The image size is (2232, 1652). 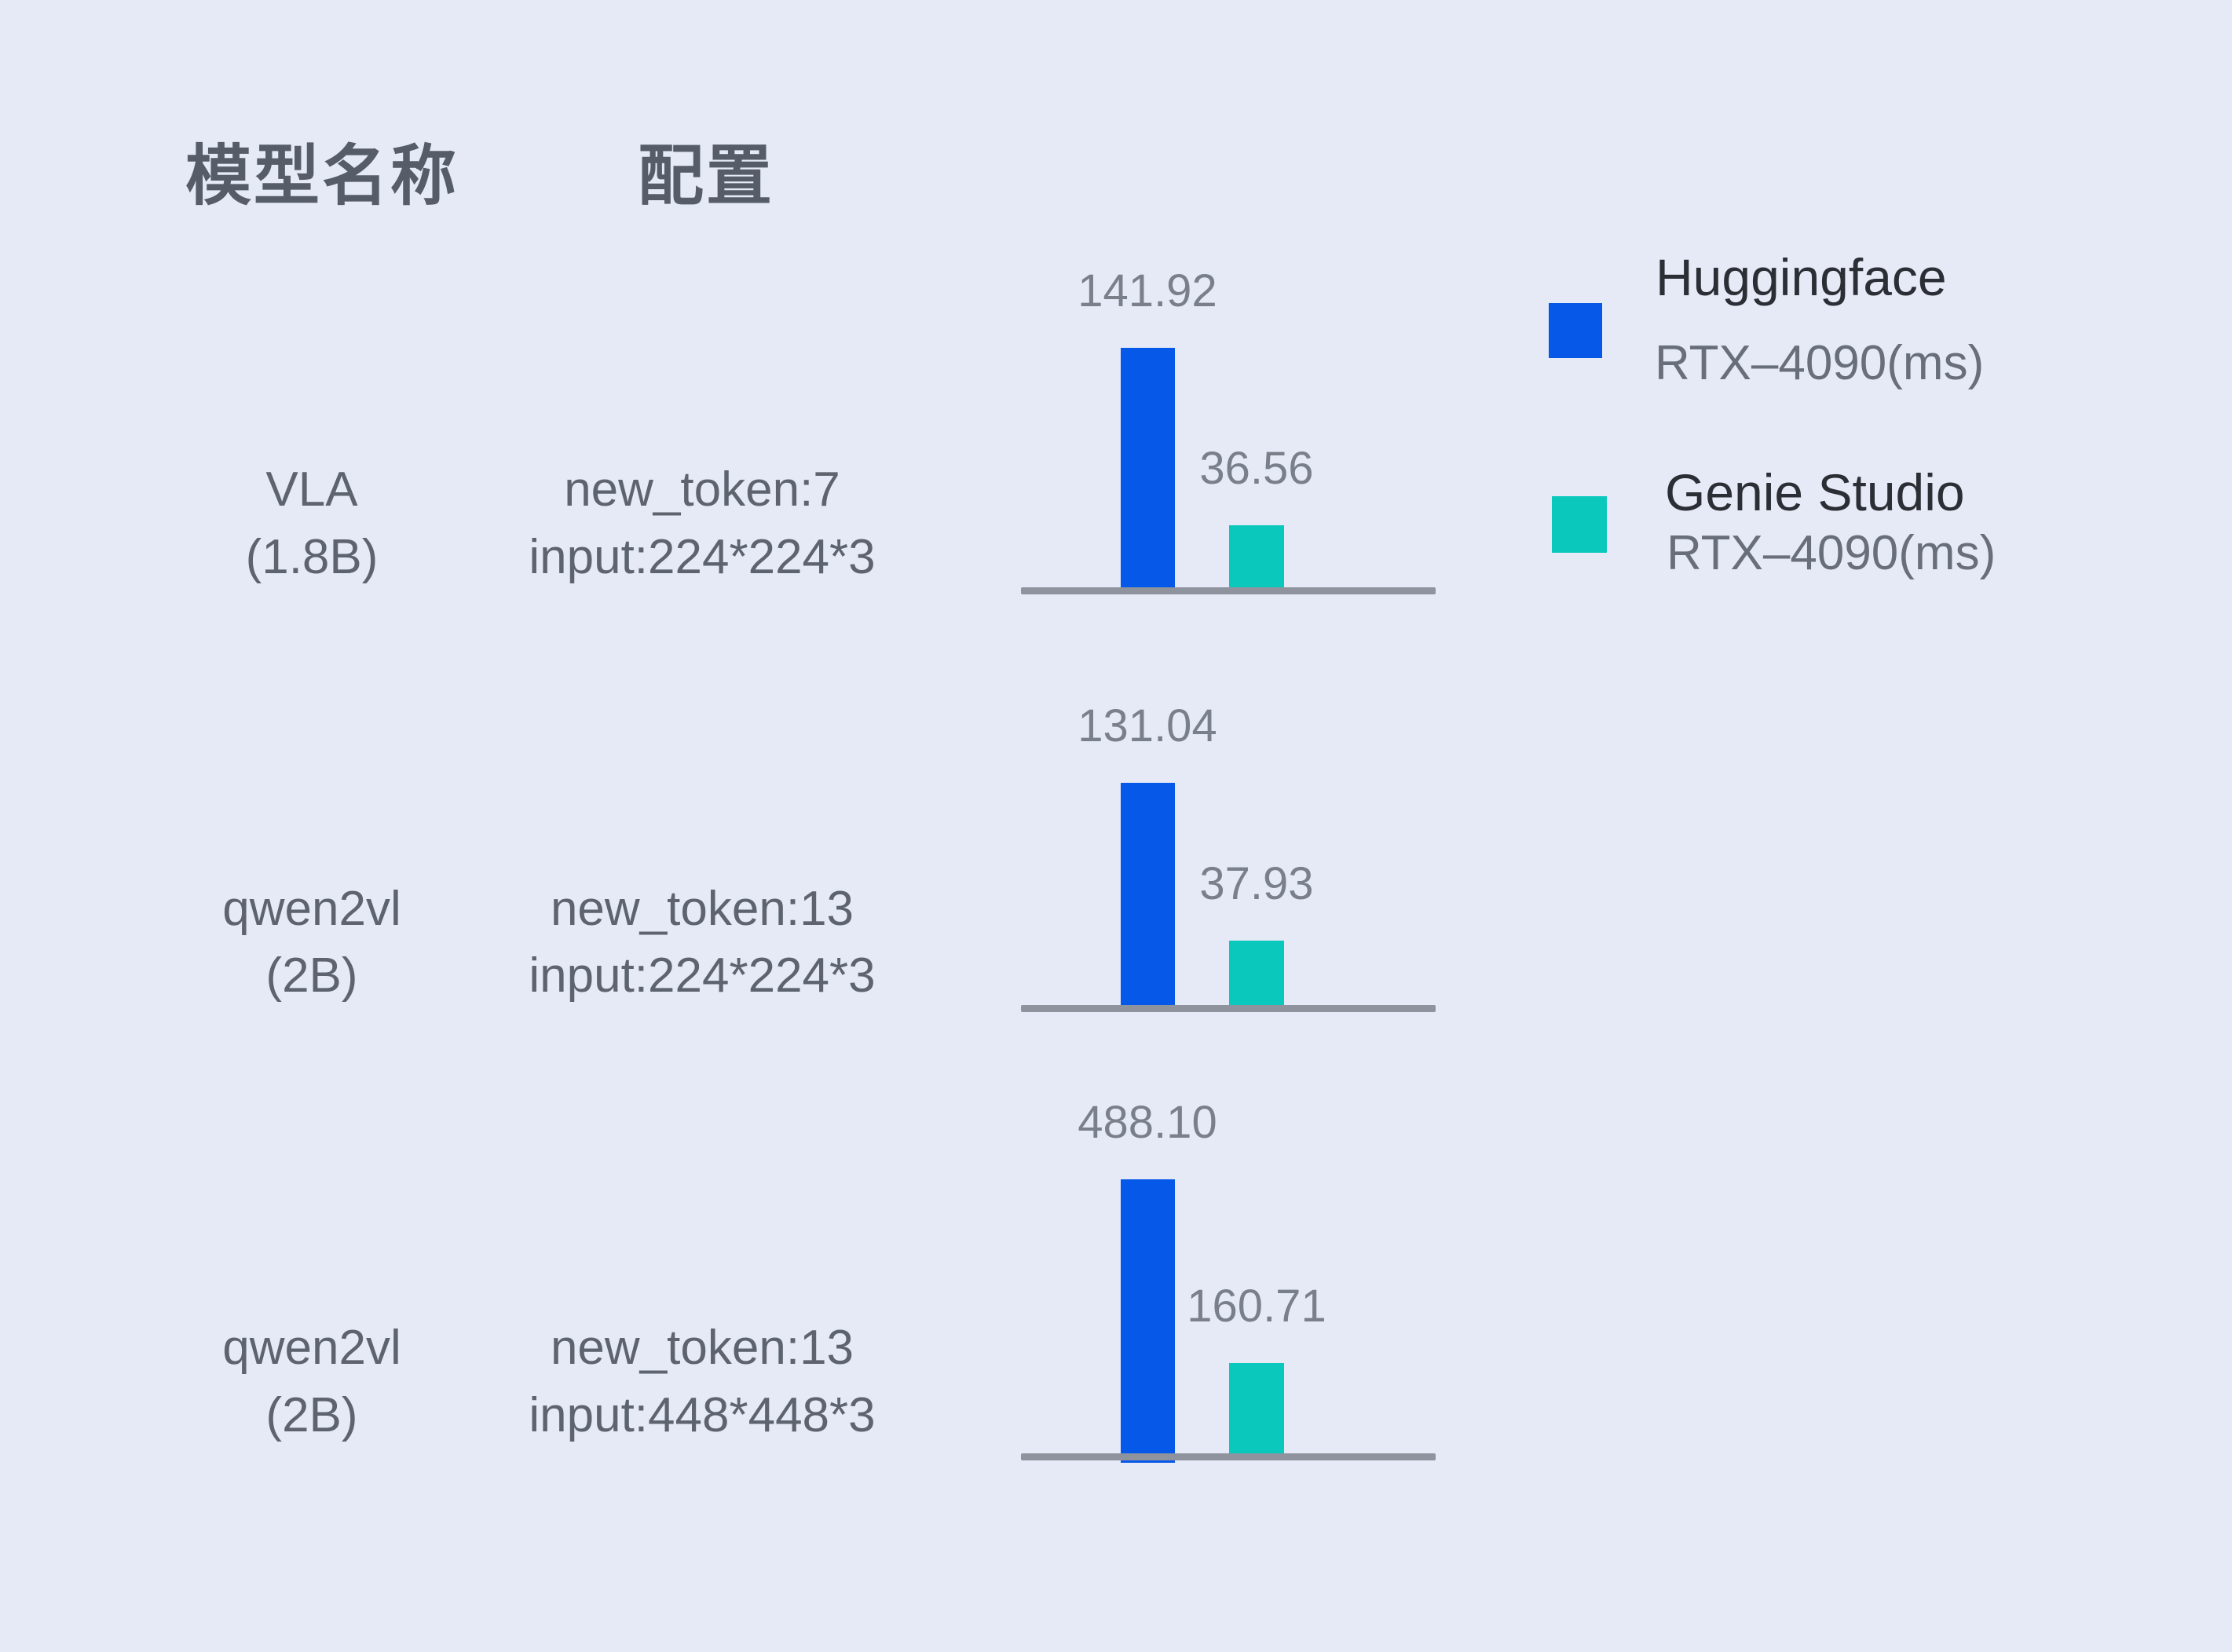 What do you see at coordinates (1831, 553) in the screenshot?
I see `legend-sublabel-genie-studio: RTX–4090(ms)` at bounding box center [1831, 553].